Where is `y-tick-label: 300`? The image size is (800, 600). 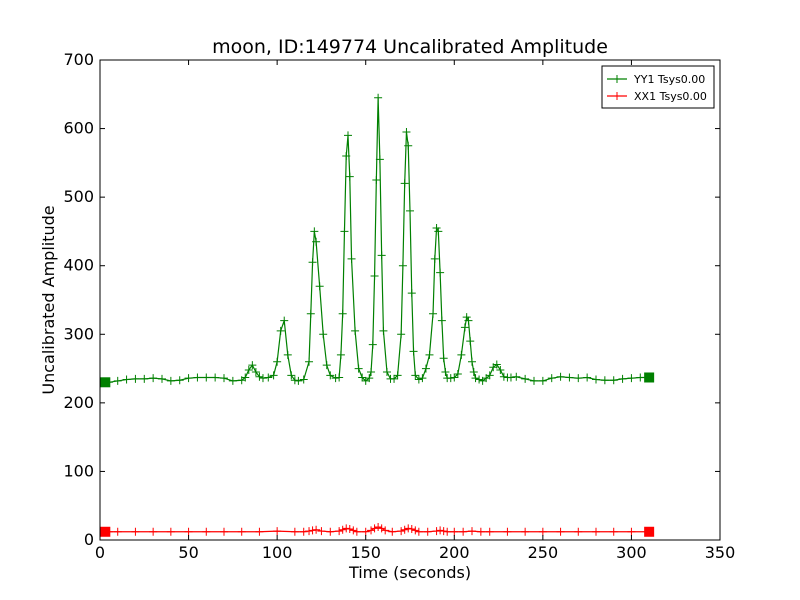 y-tick-label: 300 is located at coordinates (78, 333).